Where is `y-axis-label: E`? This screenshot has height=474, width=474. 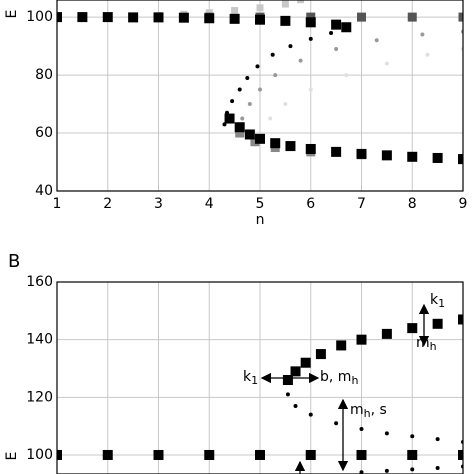 y-axis-label: E is located at coordinates (12, 456).